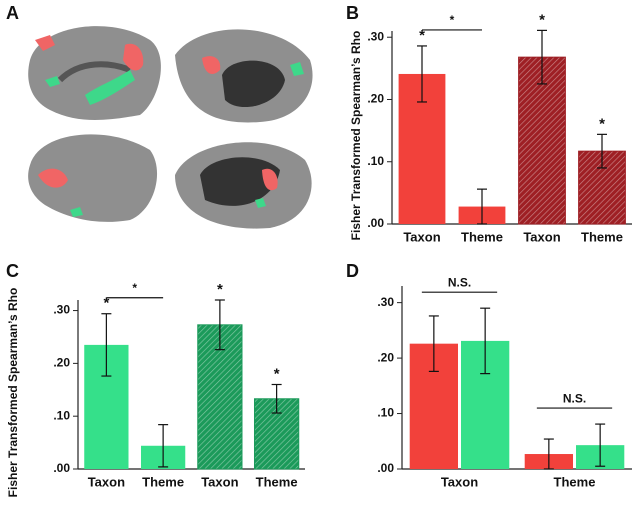 This screenshot has height=519, width=640. I want to click on bar, so click(542, 140).